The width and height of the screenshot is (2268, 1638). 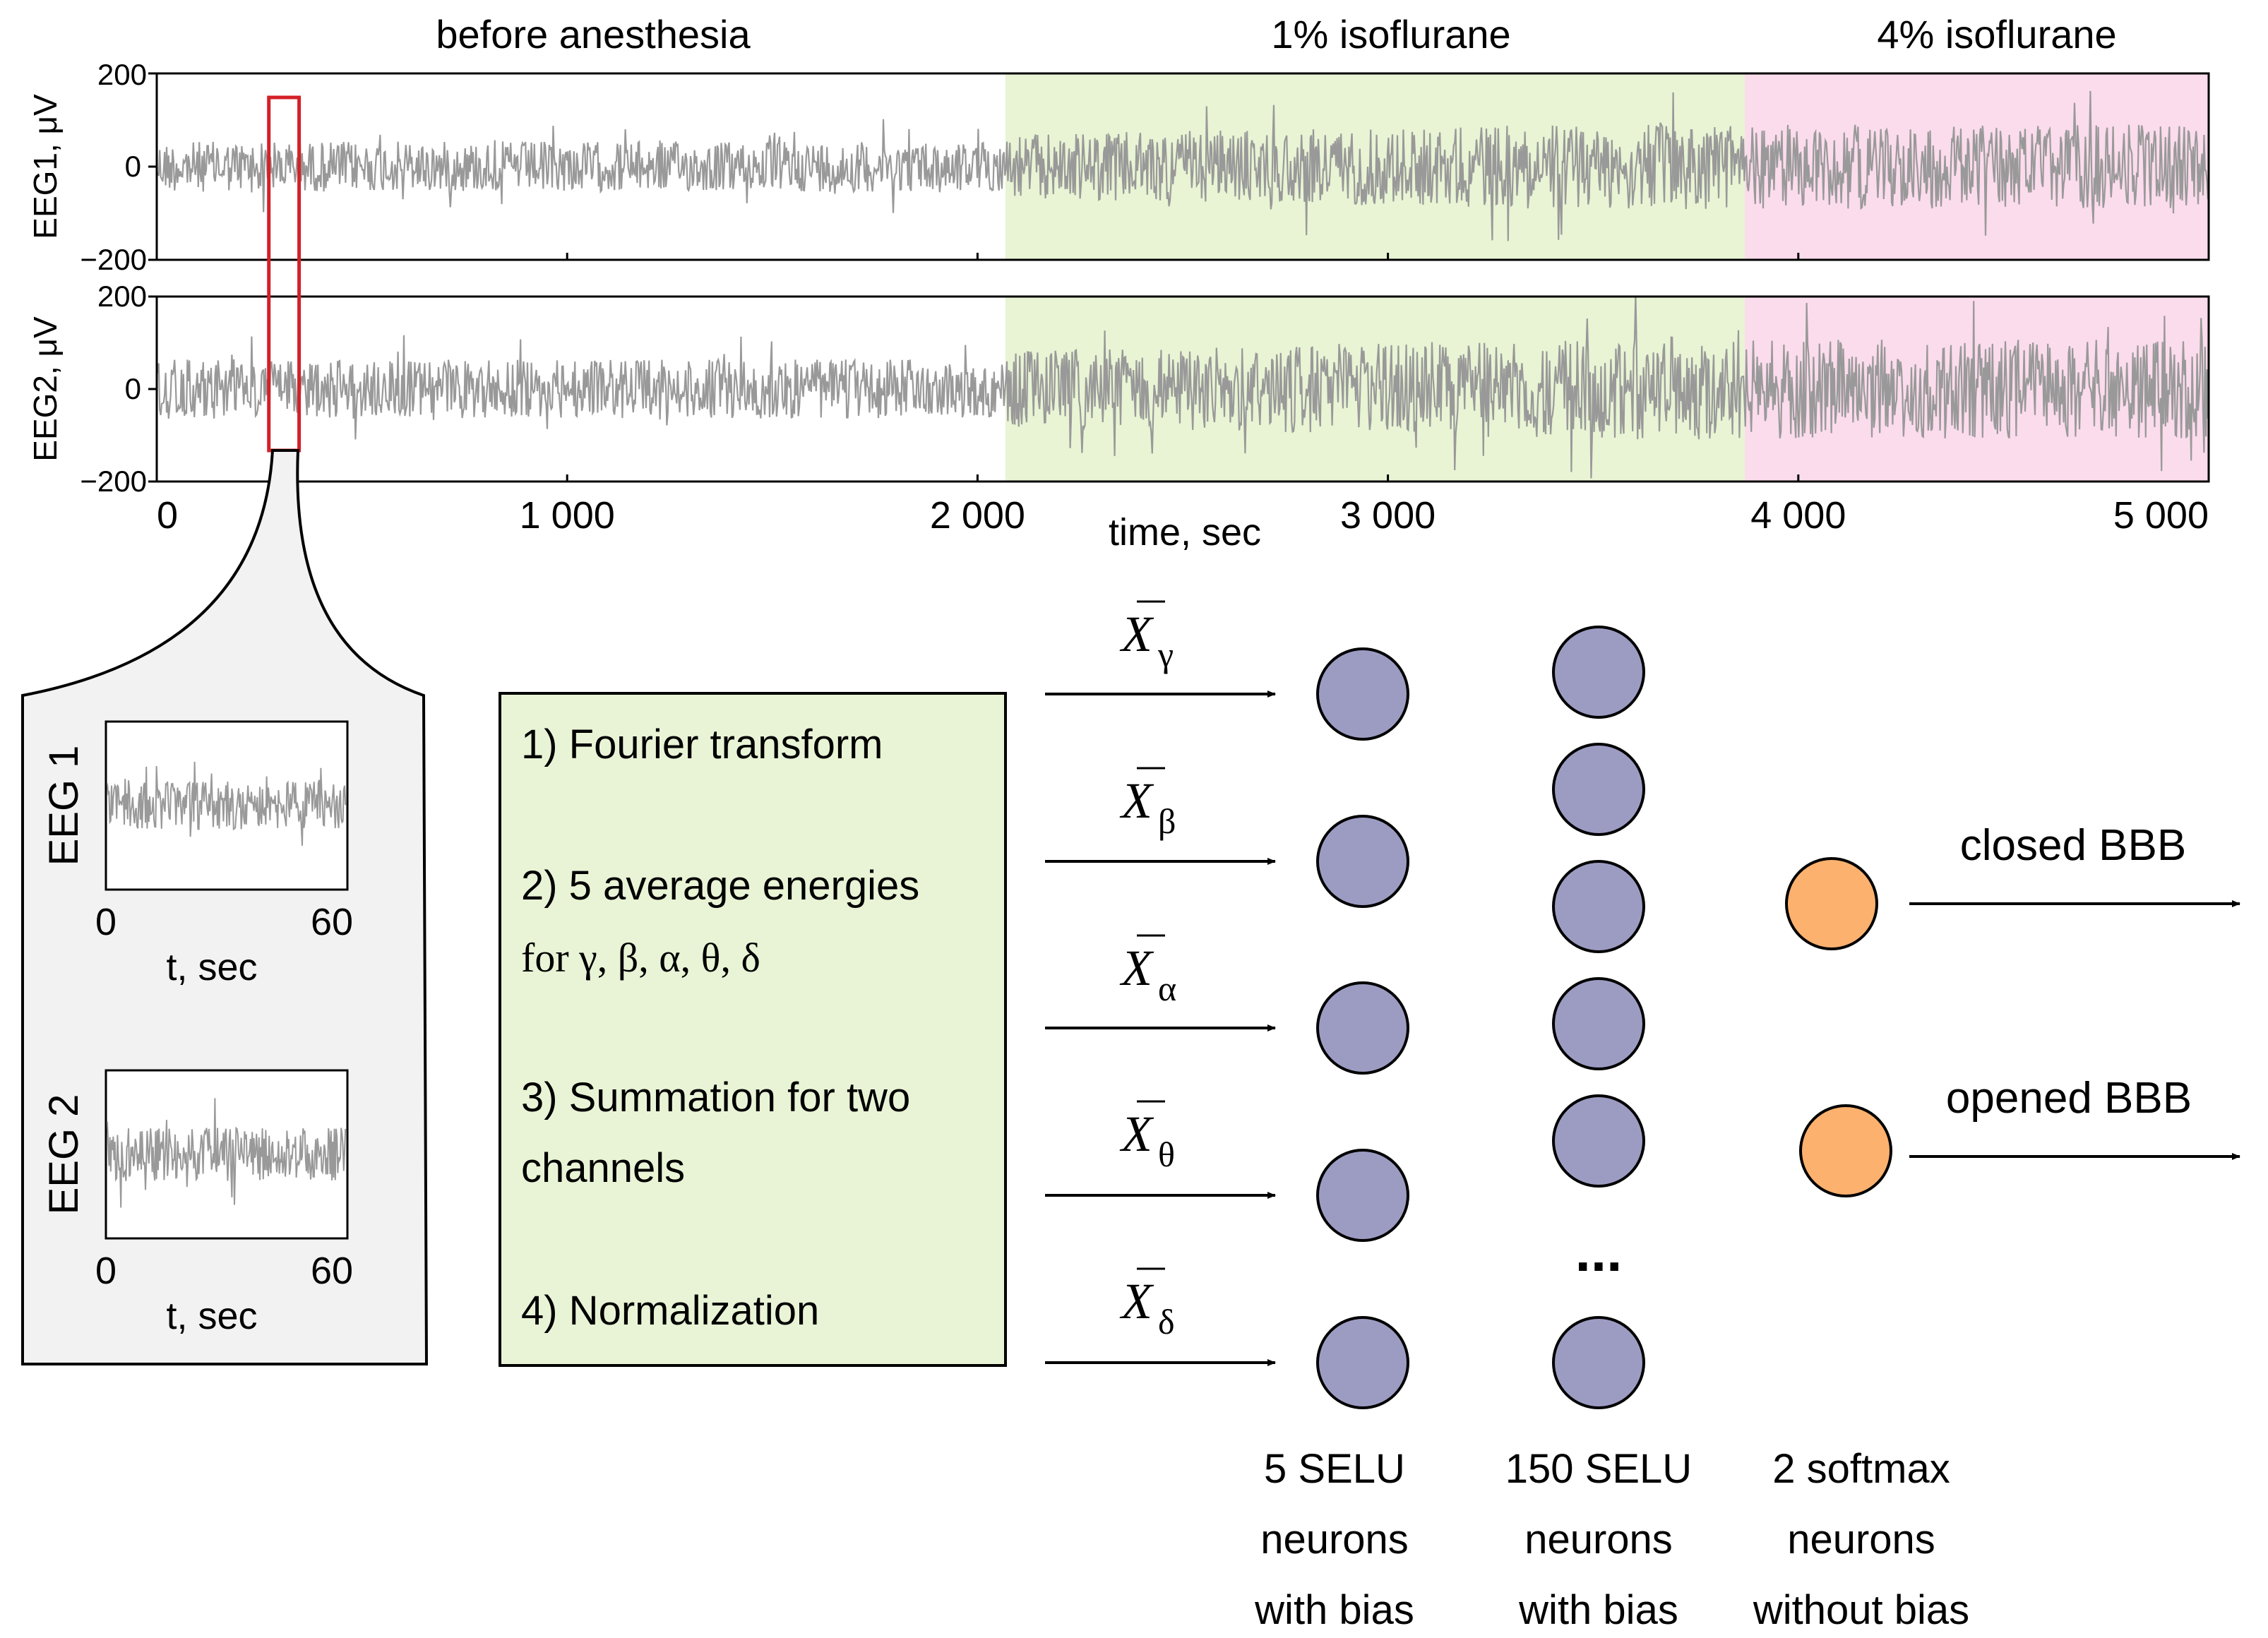 What do you see at coordinates (1598, 1610) in the screenshot?
I see `caption-l2-line3: with bias` at bounding box center [1598, 1610].